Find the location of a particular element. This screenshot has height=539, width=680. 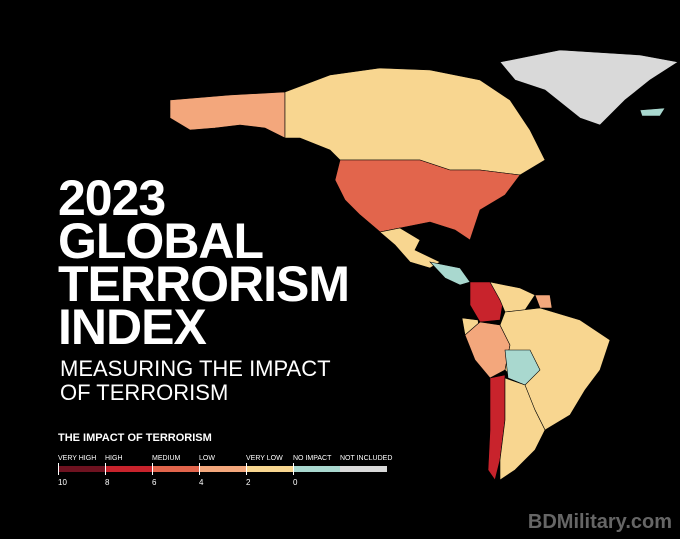

mexico is located at coordinates (400, 241).